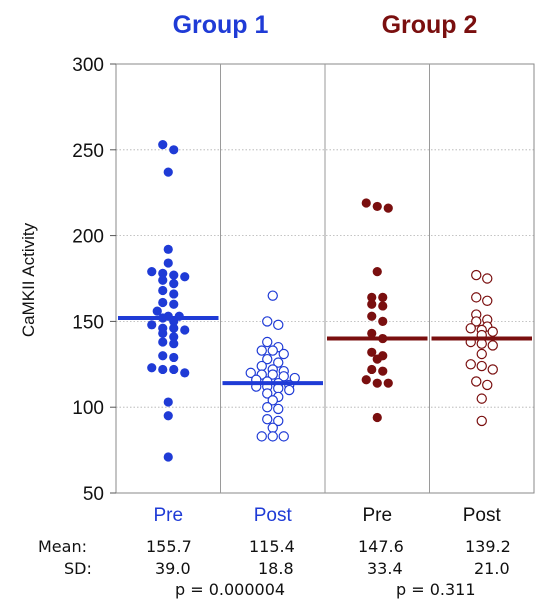  I want to click on y-tick-label-150: 150, so click(88, 322).